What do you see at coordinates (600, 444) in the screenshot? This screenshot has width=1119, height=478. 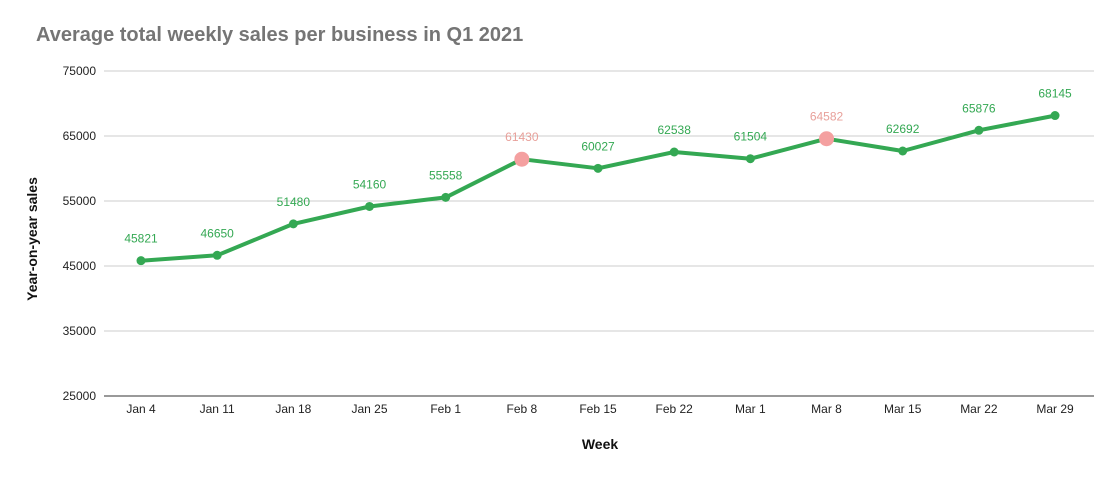 I see `x-axis-title: Week` at bounding box center [600, 444].